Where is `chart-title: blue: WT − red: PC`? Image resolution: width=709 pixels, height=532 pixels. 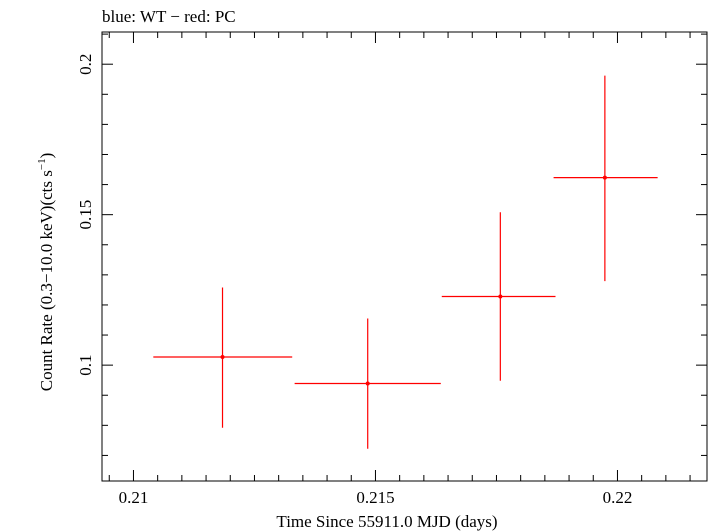 chart-title: blue: WT − red: PC is located at coordinates (169, 16).